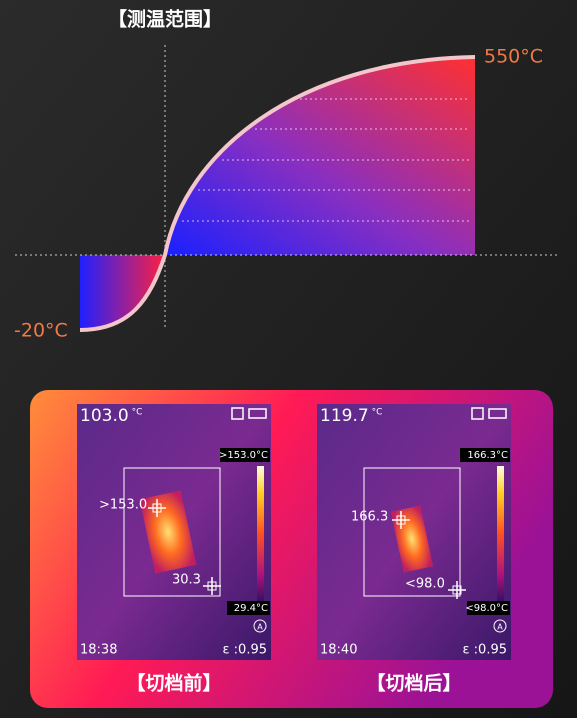 This screenshot has height=718, width=577. What do you see at coordinates (41, 331) in the screenshot?
I see `range-min: -20°C` at bounding box center [41, 331].